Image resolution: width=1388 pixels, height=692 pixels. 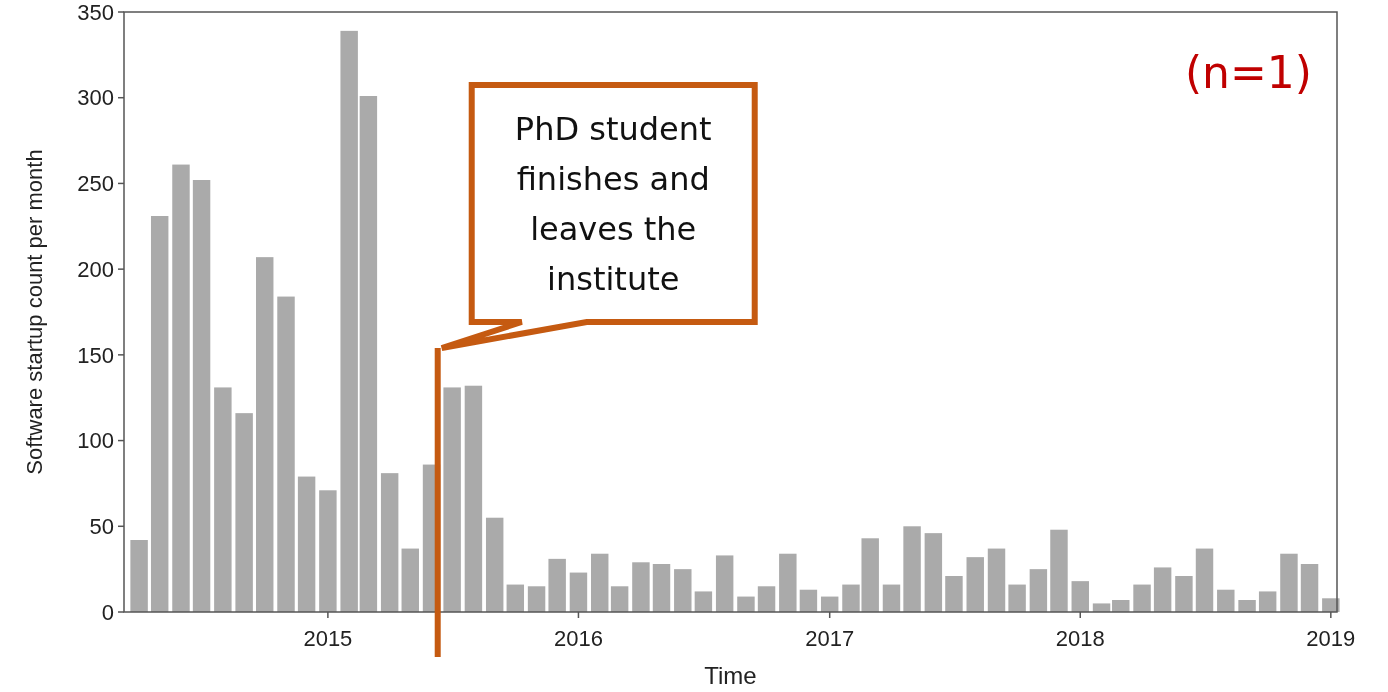 What do you see at coordinates (1080, 638) in the screenshot?
I see `x-tick-label: 2018` at bounding box center [1080, 638].